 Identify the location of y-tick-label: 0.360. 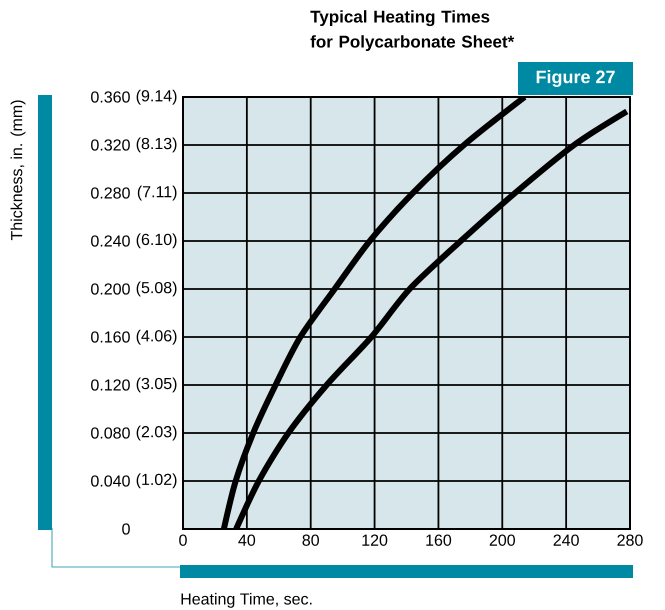
(110, 97).